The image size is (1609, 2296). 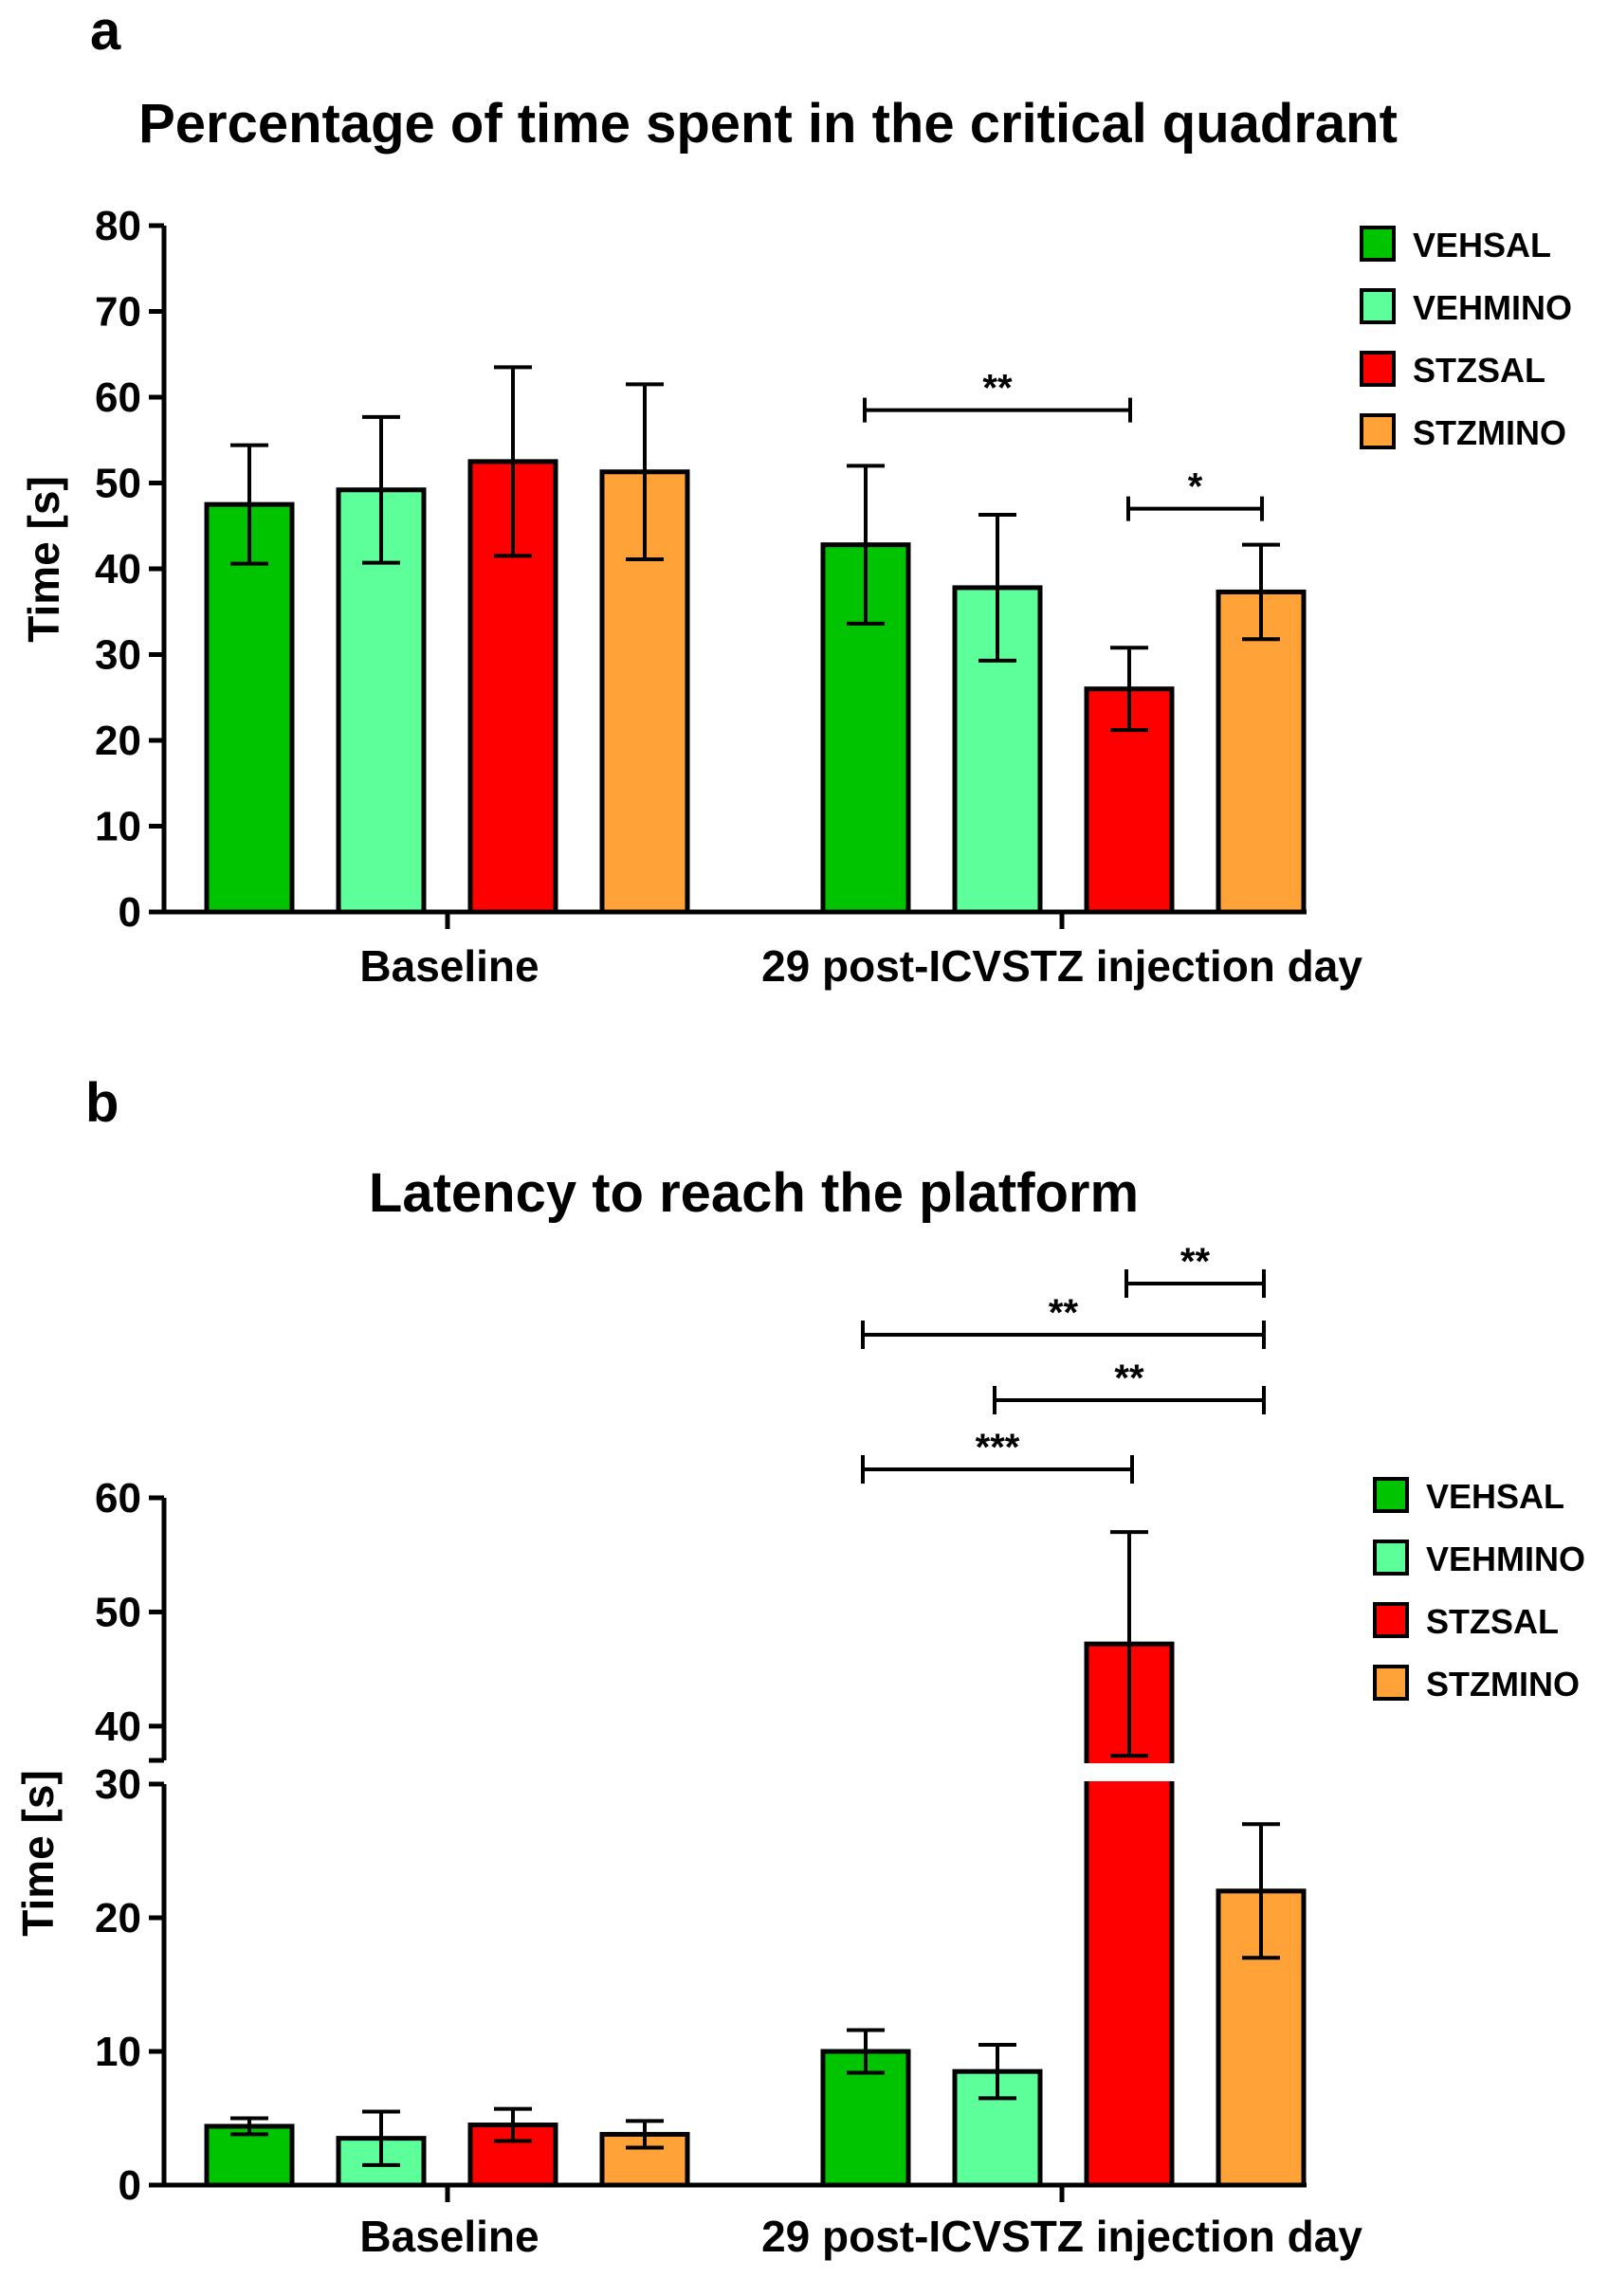 What do you see at coordinates (865, 728) in the screenshot?
I see `bar-vehsal-day29` at bounding box center [865, 728].